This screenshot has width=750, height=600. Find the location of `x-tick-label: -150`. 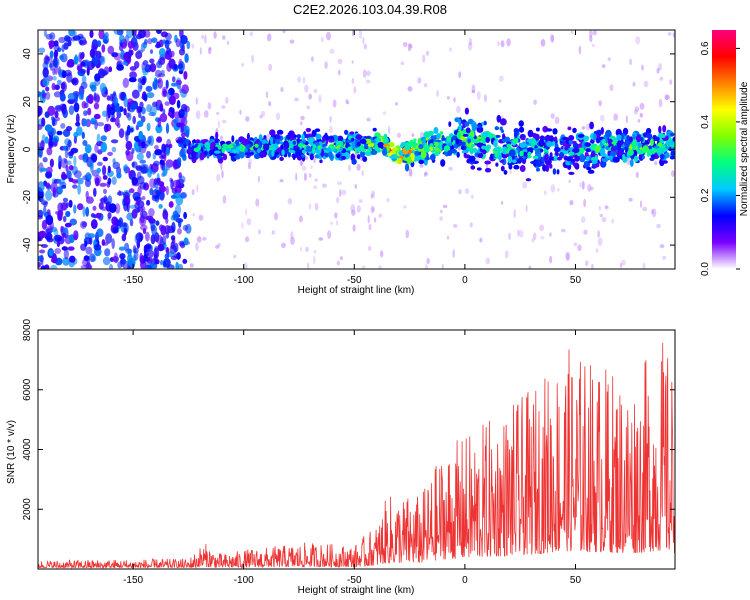

x-tick-label: -150 is located at coordinates (133, 280).